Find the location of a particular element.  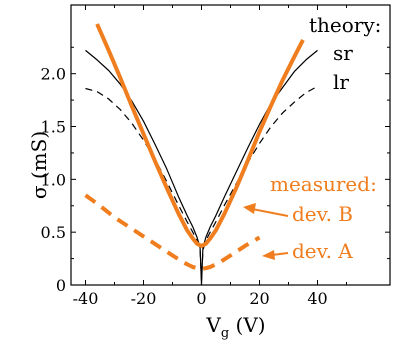

annotation-measured: measured: is located at coordinates (323, 184).